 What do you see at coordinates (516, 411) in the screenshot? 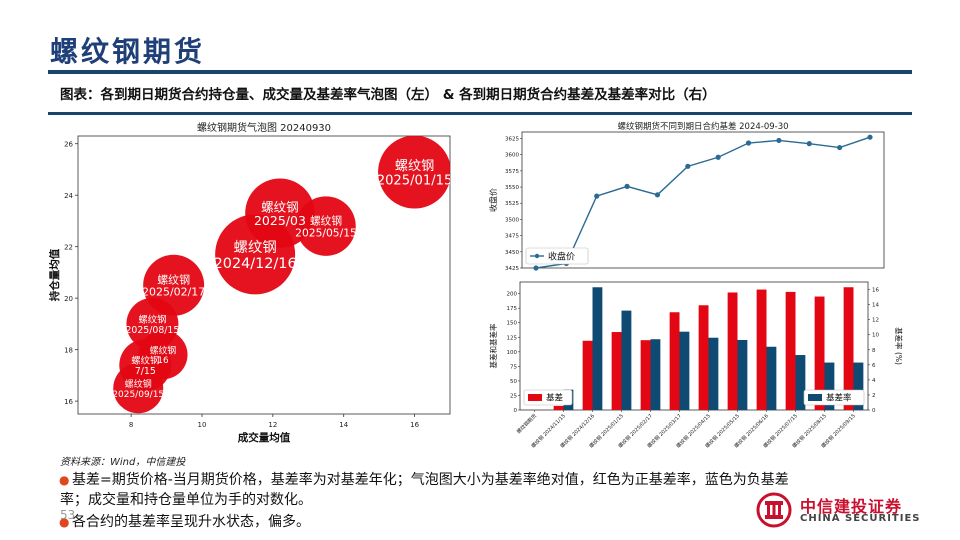
I see `y-left-tick-label: 0` at bounding box center [516, 411].